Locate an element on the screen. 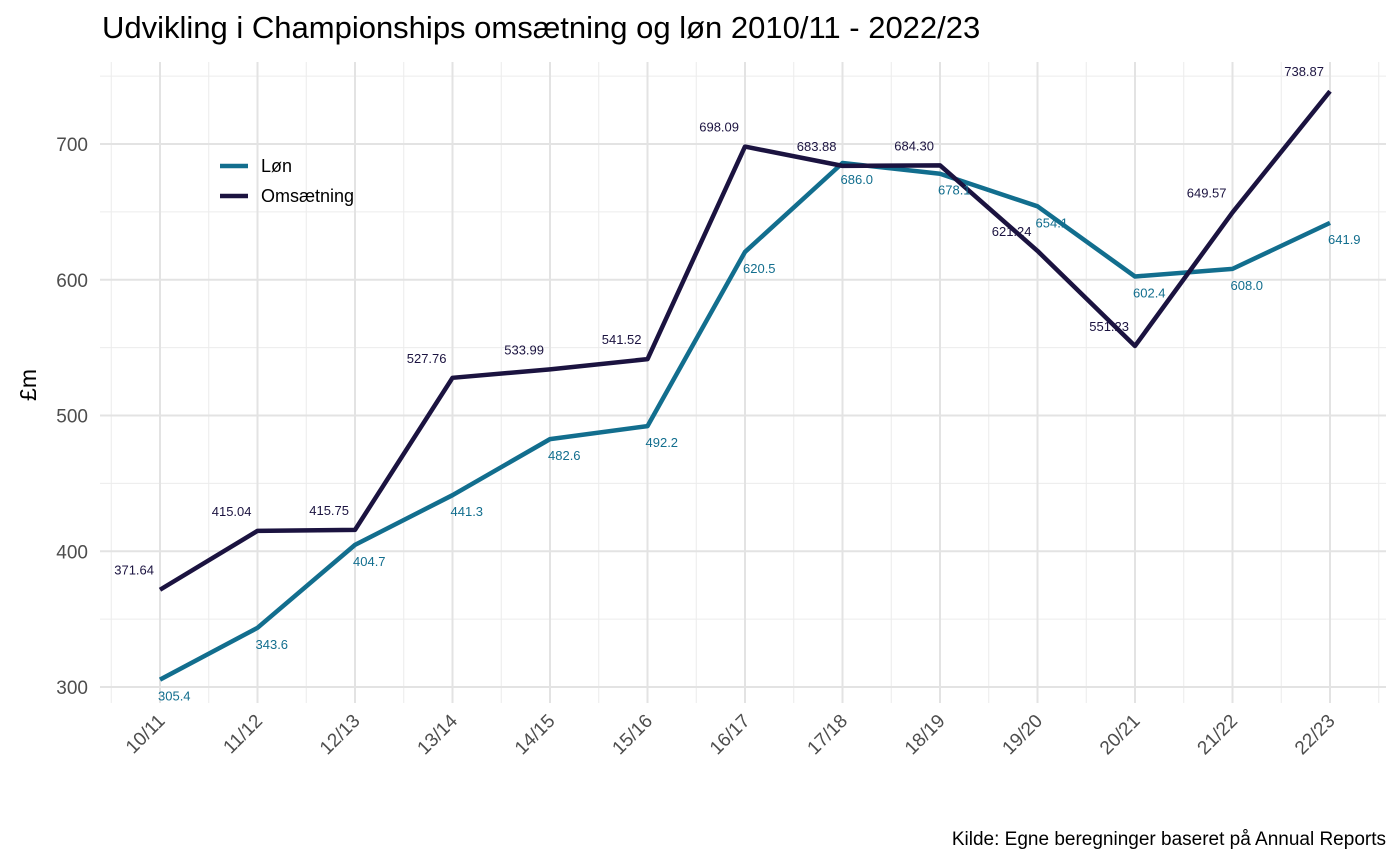  y-axis-label: £m is located at coordinates (28, 385).